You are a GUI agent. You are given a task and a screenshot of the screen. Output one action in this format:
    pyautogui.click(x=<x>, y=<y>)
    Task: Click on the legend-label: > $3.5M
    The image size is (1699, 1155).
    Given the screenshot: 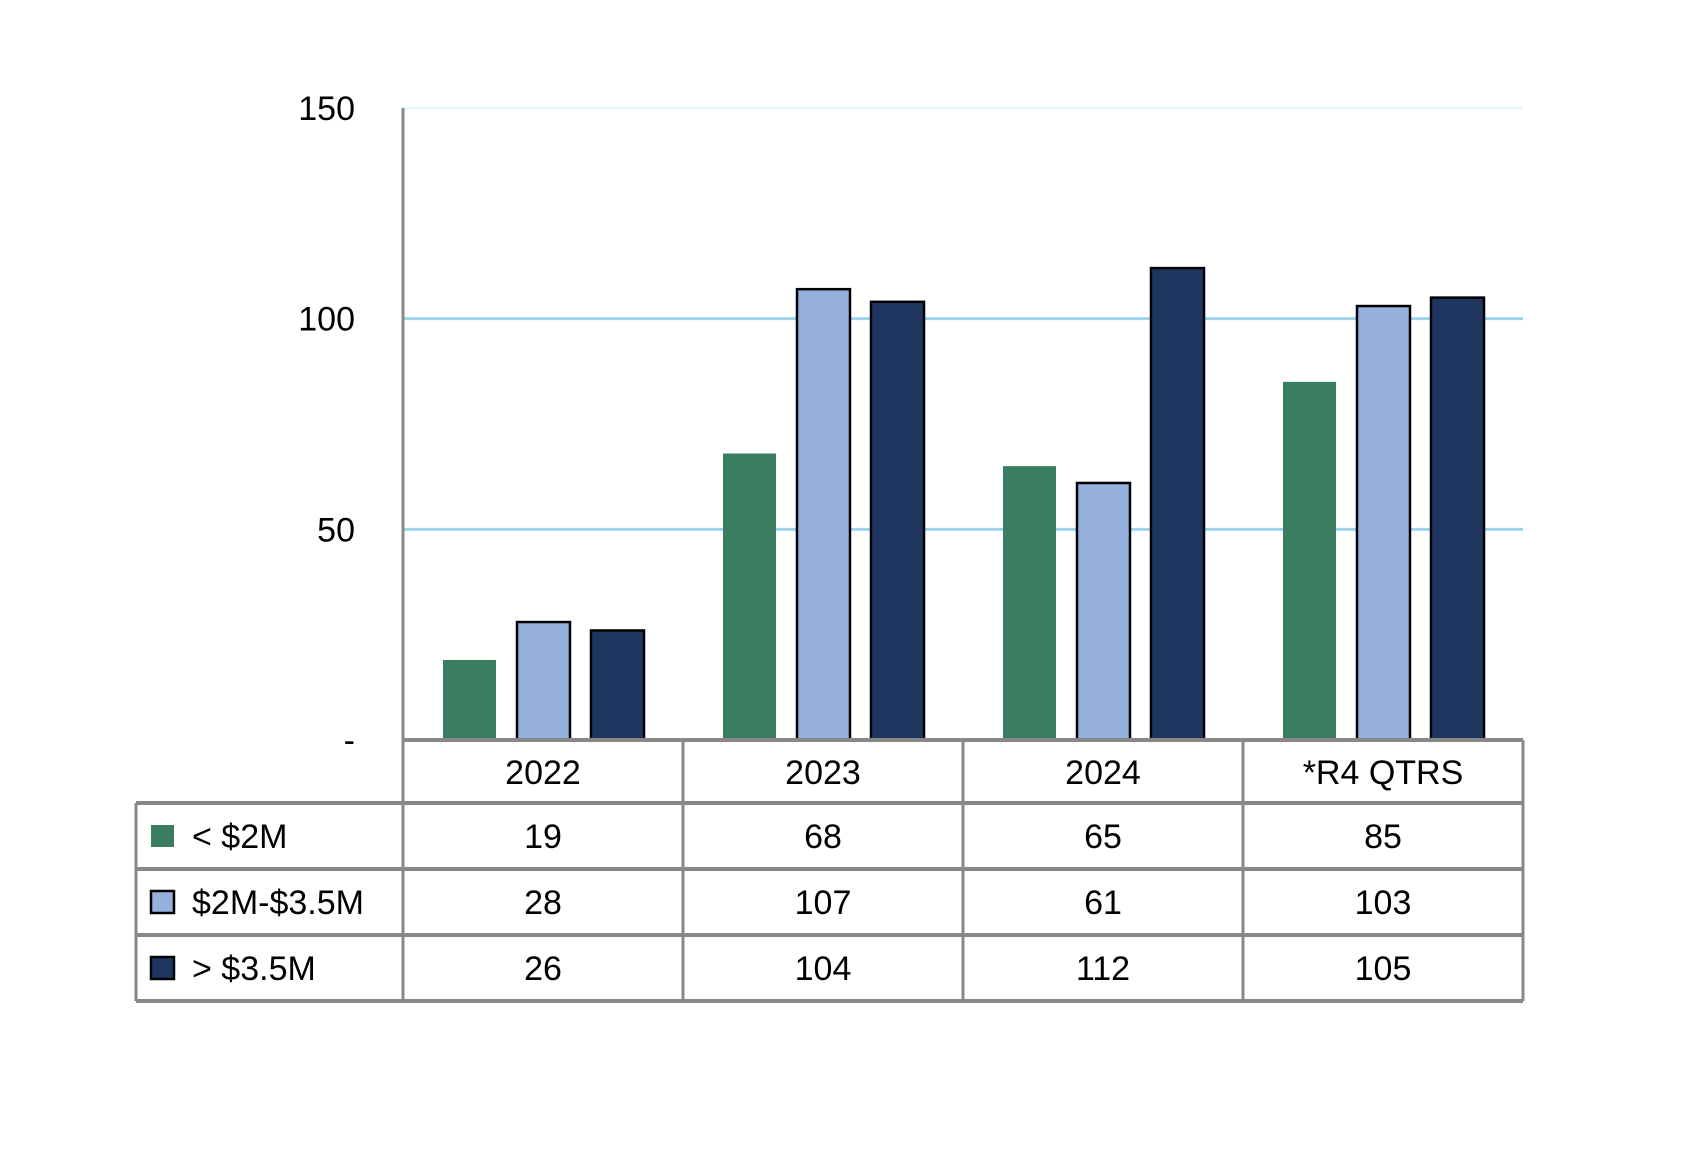 What is the action you would take?
    pyautogui.click(x=254, y=969)
    